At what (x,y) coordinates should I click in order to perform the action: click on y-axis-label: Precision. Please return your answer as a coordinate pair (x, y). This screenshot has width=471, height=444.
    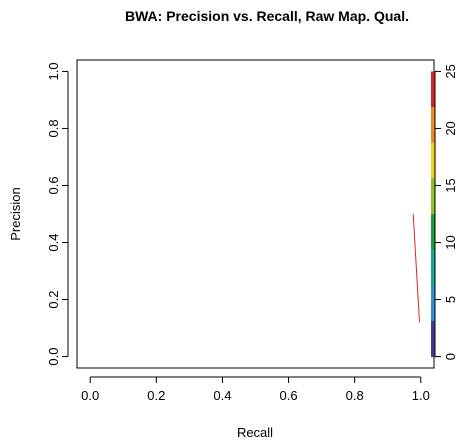
    Looking at the image, I should click on (15, 213).